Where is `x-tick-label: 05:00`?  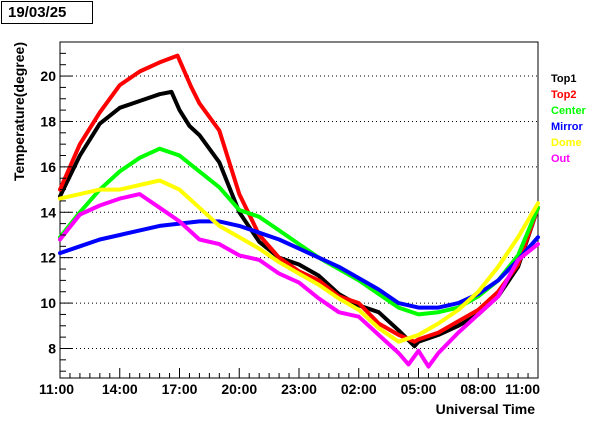
x-tick-label: 05:00 is located at coordinates (419, 389).